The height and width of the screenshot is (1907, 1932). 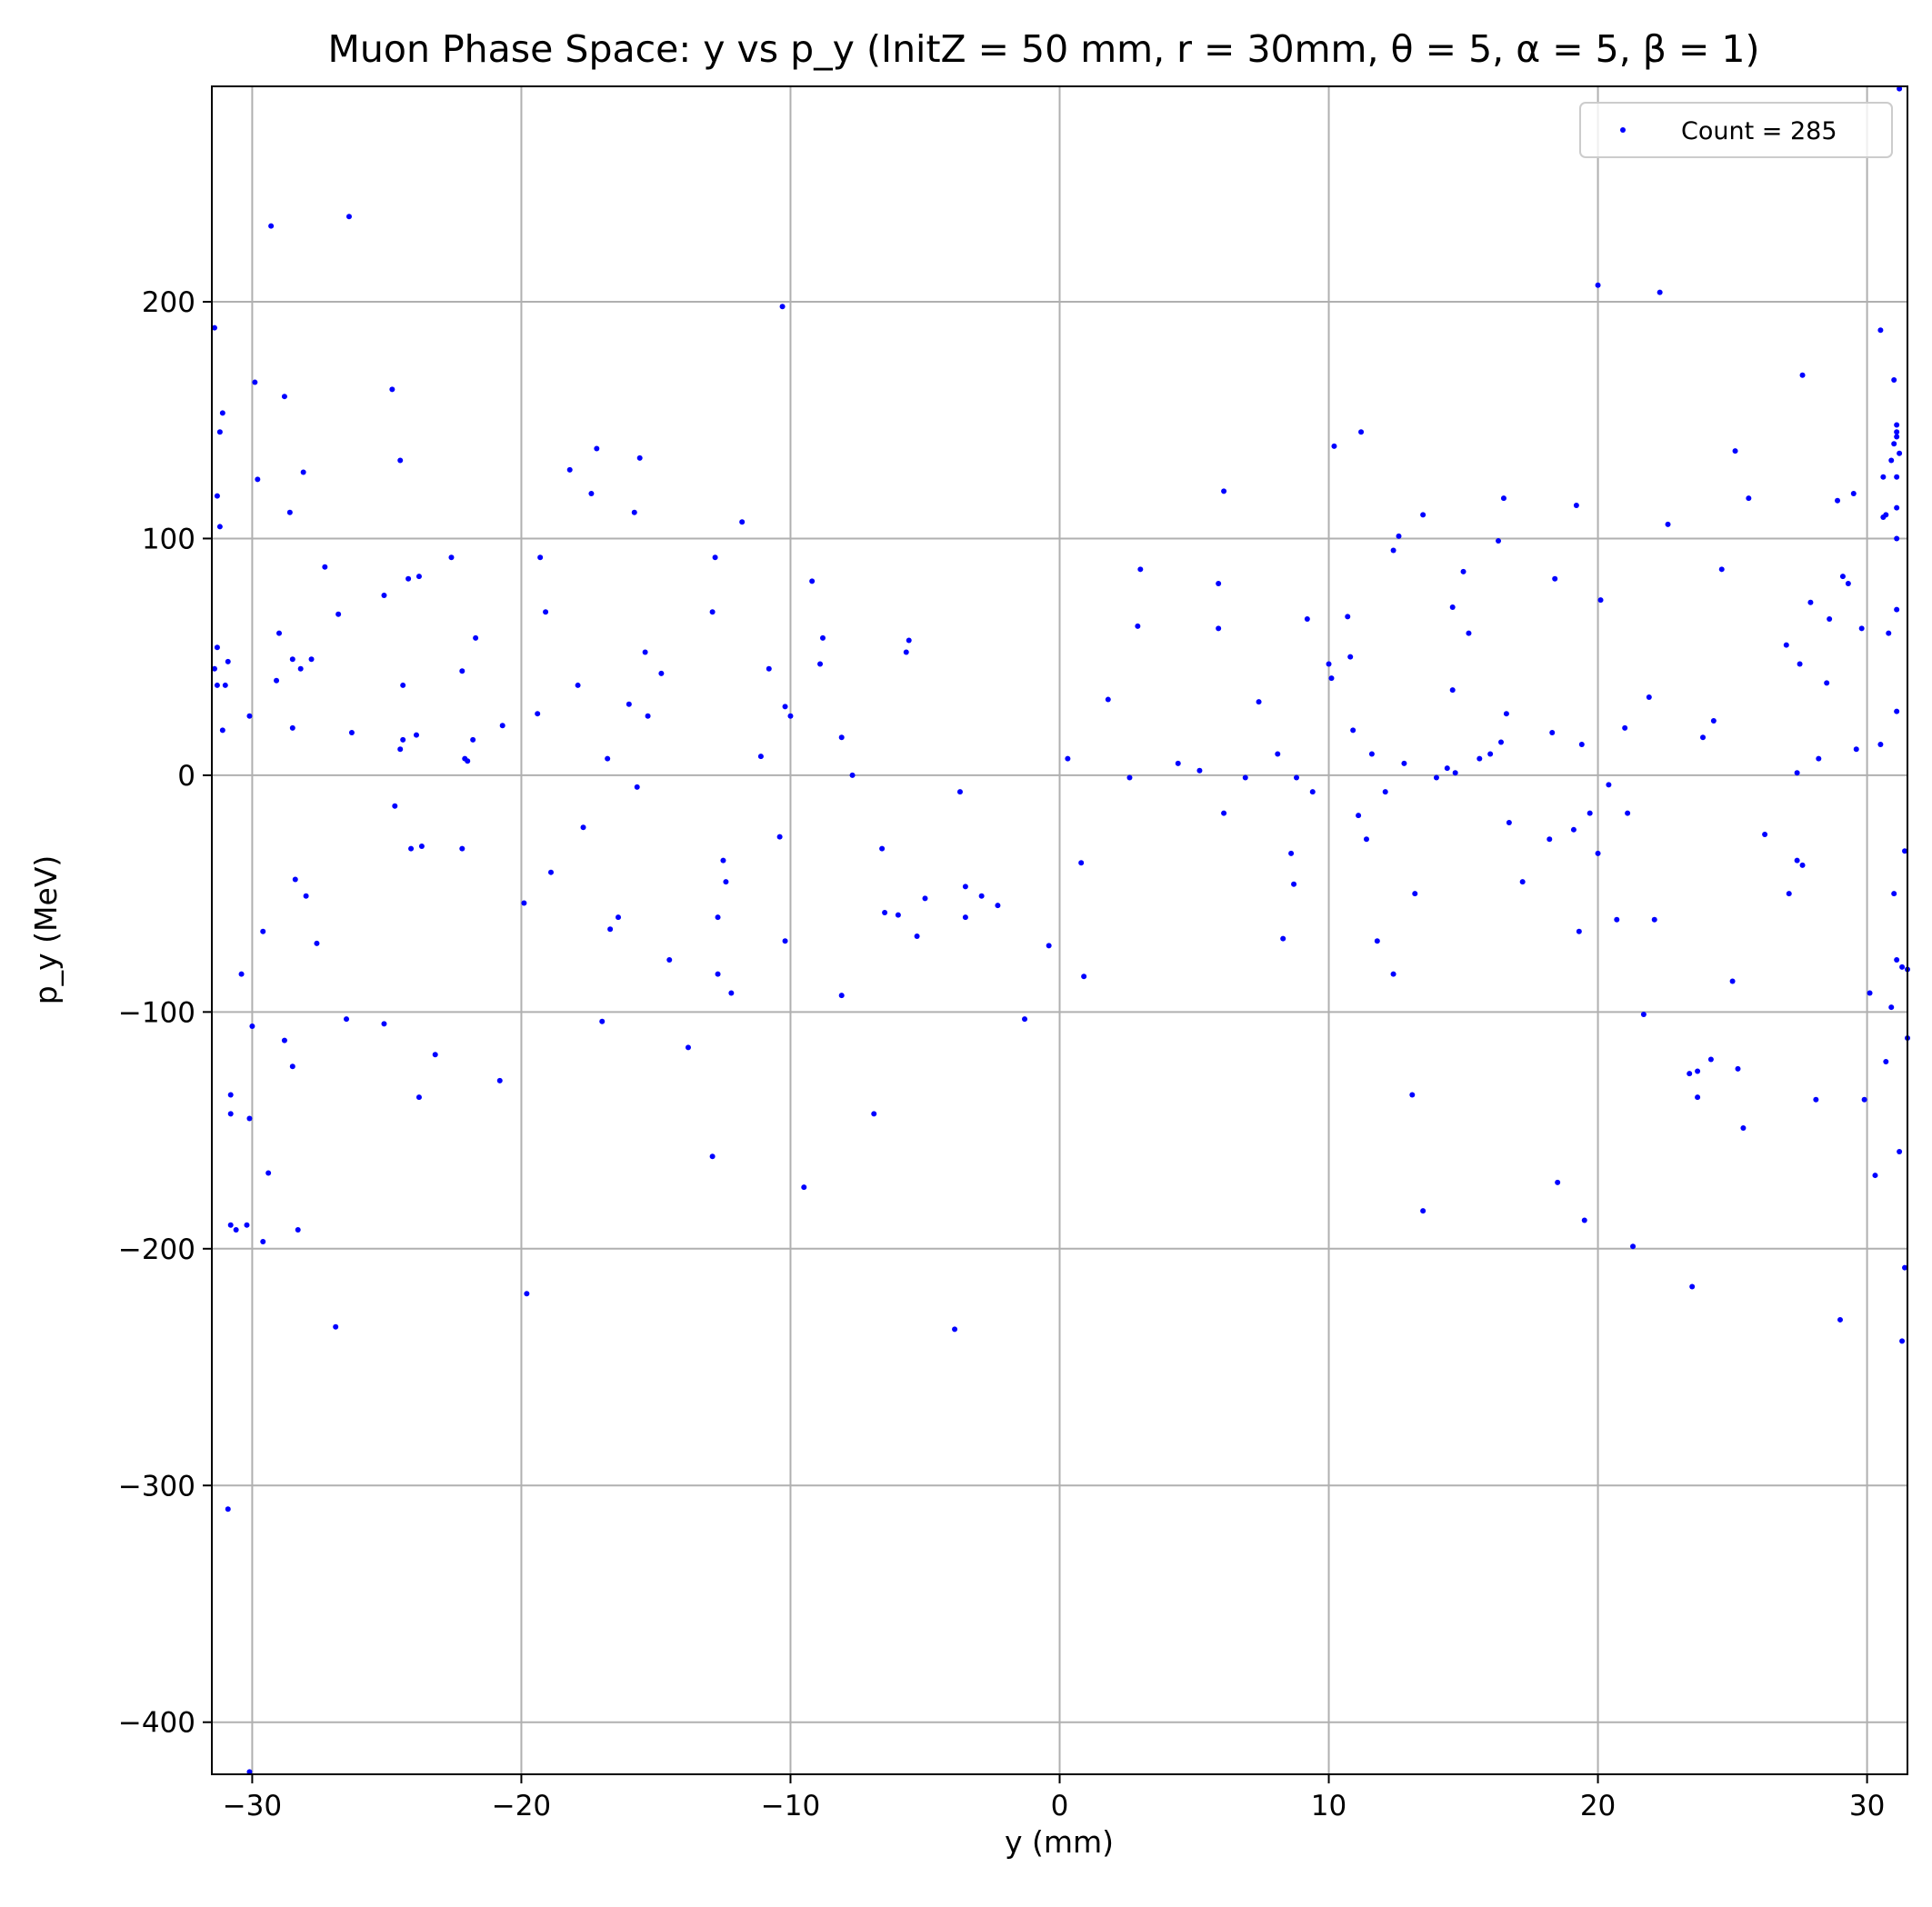 I want to click on y-tick-label: −200, so click(x=156, y=1249).